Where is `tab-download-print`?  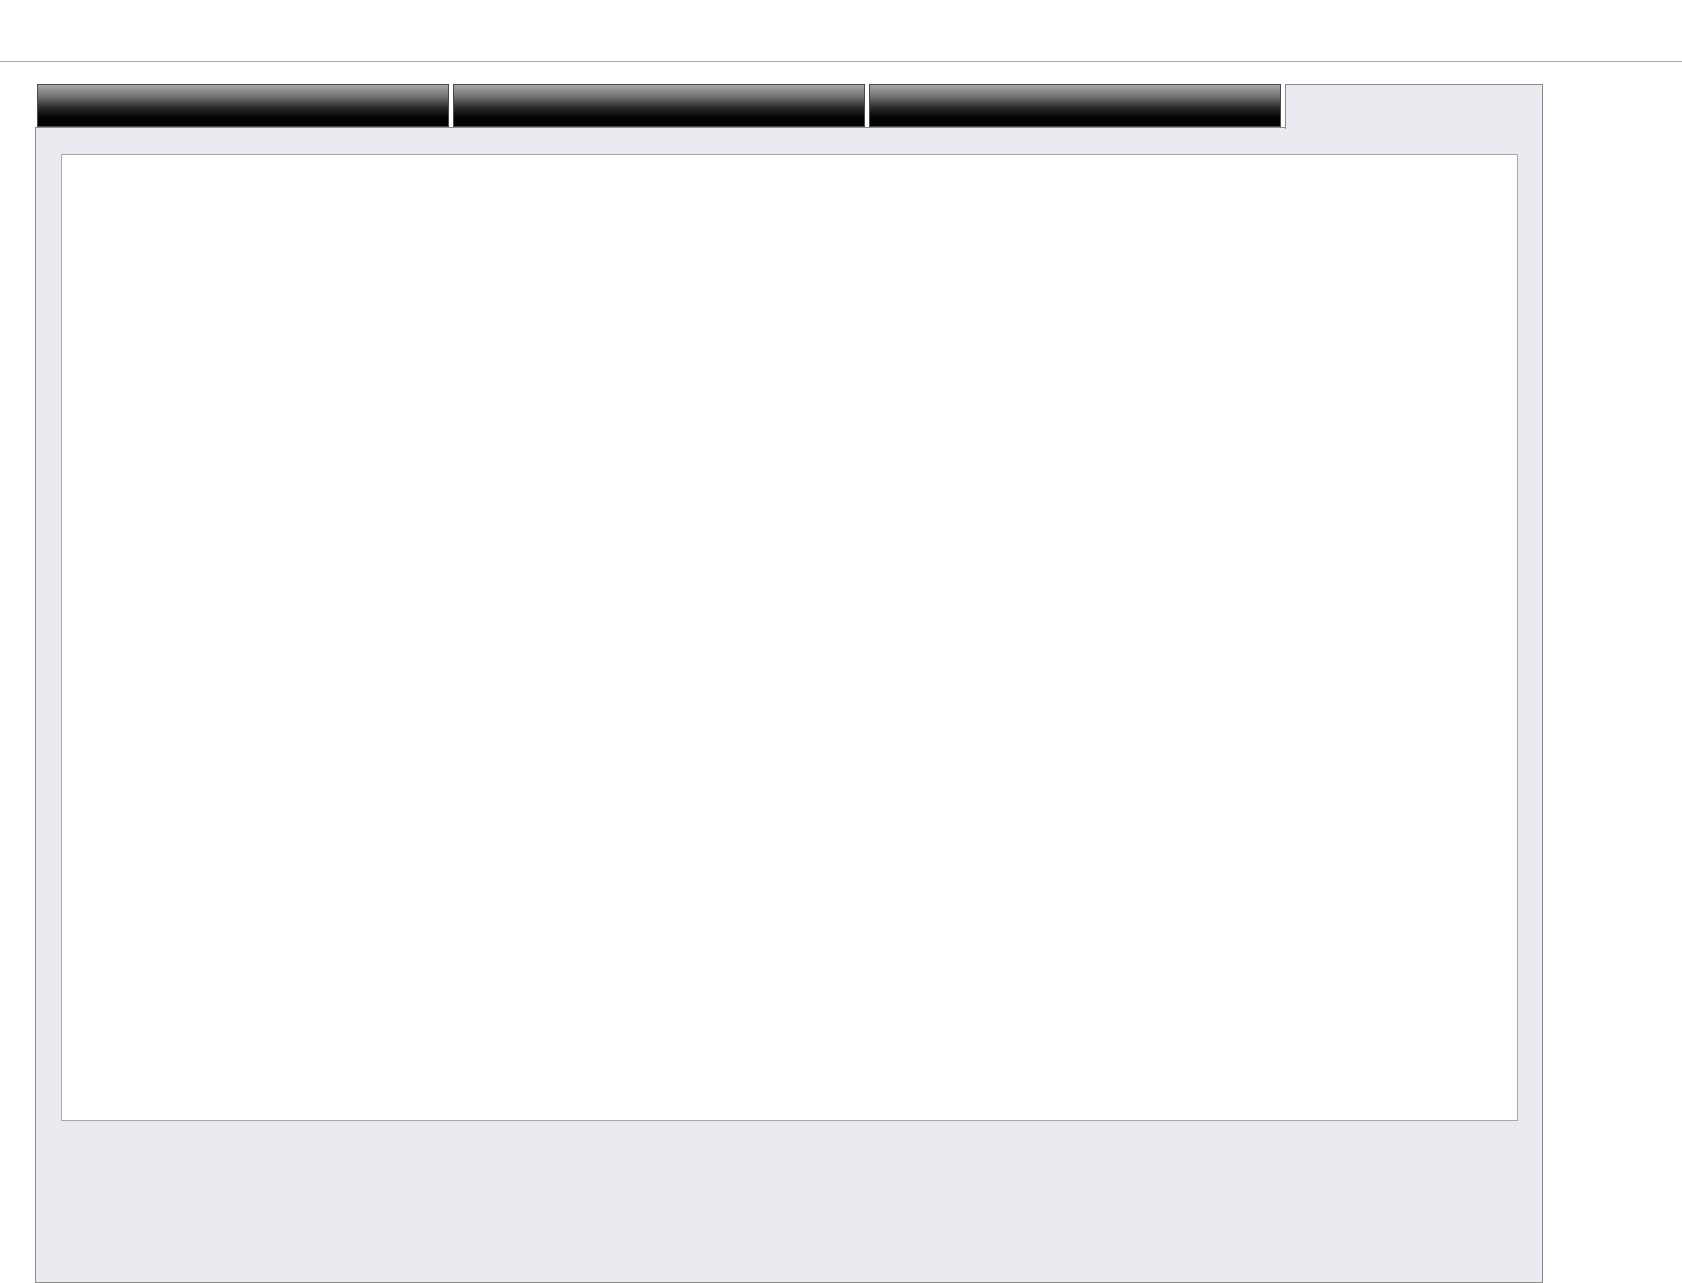
tab-download-print is located at coordinates (243, 105).